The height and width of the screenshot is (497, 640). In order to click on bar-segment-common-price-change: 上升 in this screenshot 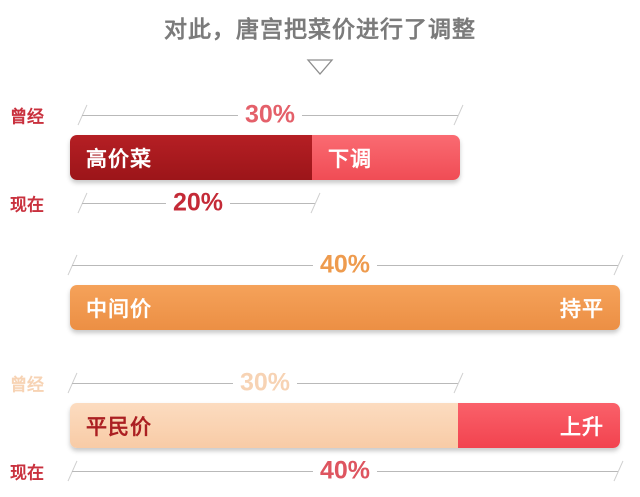, I will do `click(539, 425)`.